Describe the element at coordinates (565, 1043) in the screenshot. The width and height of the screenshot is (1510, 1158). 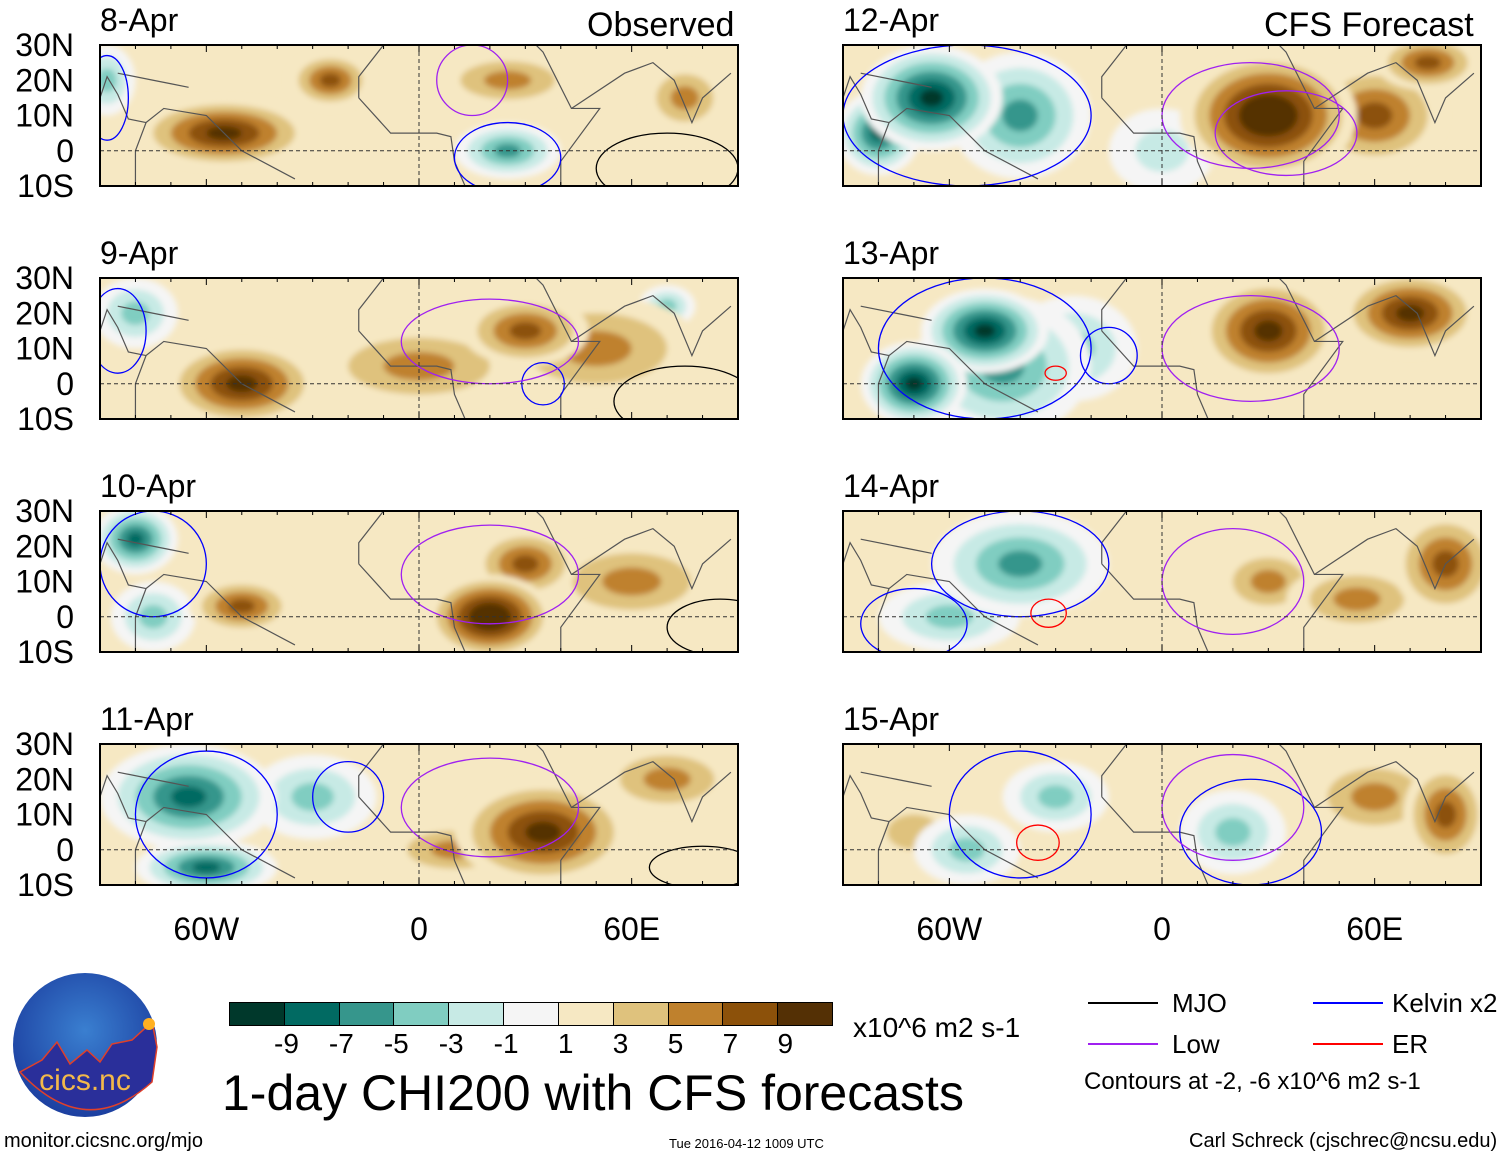
I see `colorbar-tick: 1` at that location.